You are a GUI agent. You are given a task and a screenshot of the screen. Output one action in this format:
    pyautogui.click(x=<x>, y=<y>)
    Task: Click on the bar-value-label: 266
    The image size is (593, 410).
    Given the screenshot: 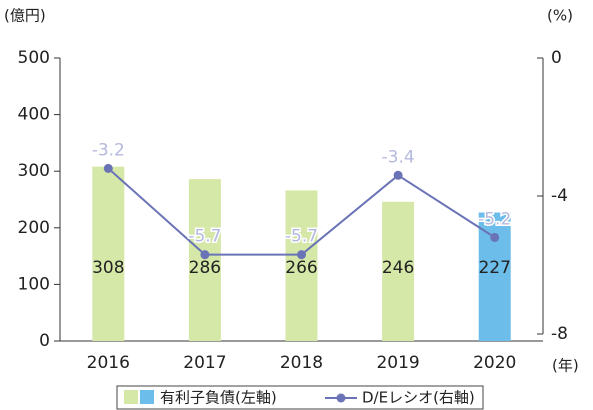 What is the action you would take?
    pyautogui.click(x=301, y=268)
    